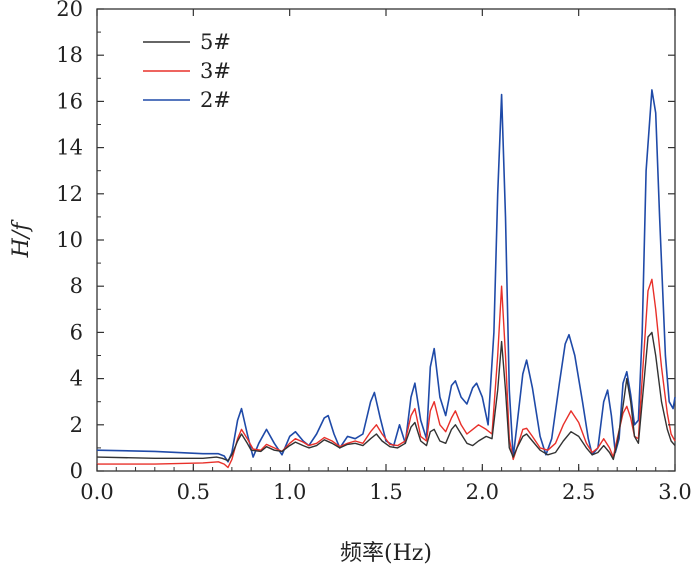 The image size is (700, 571). I want to click on y-tick-label: 8, so click(76, 286).